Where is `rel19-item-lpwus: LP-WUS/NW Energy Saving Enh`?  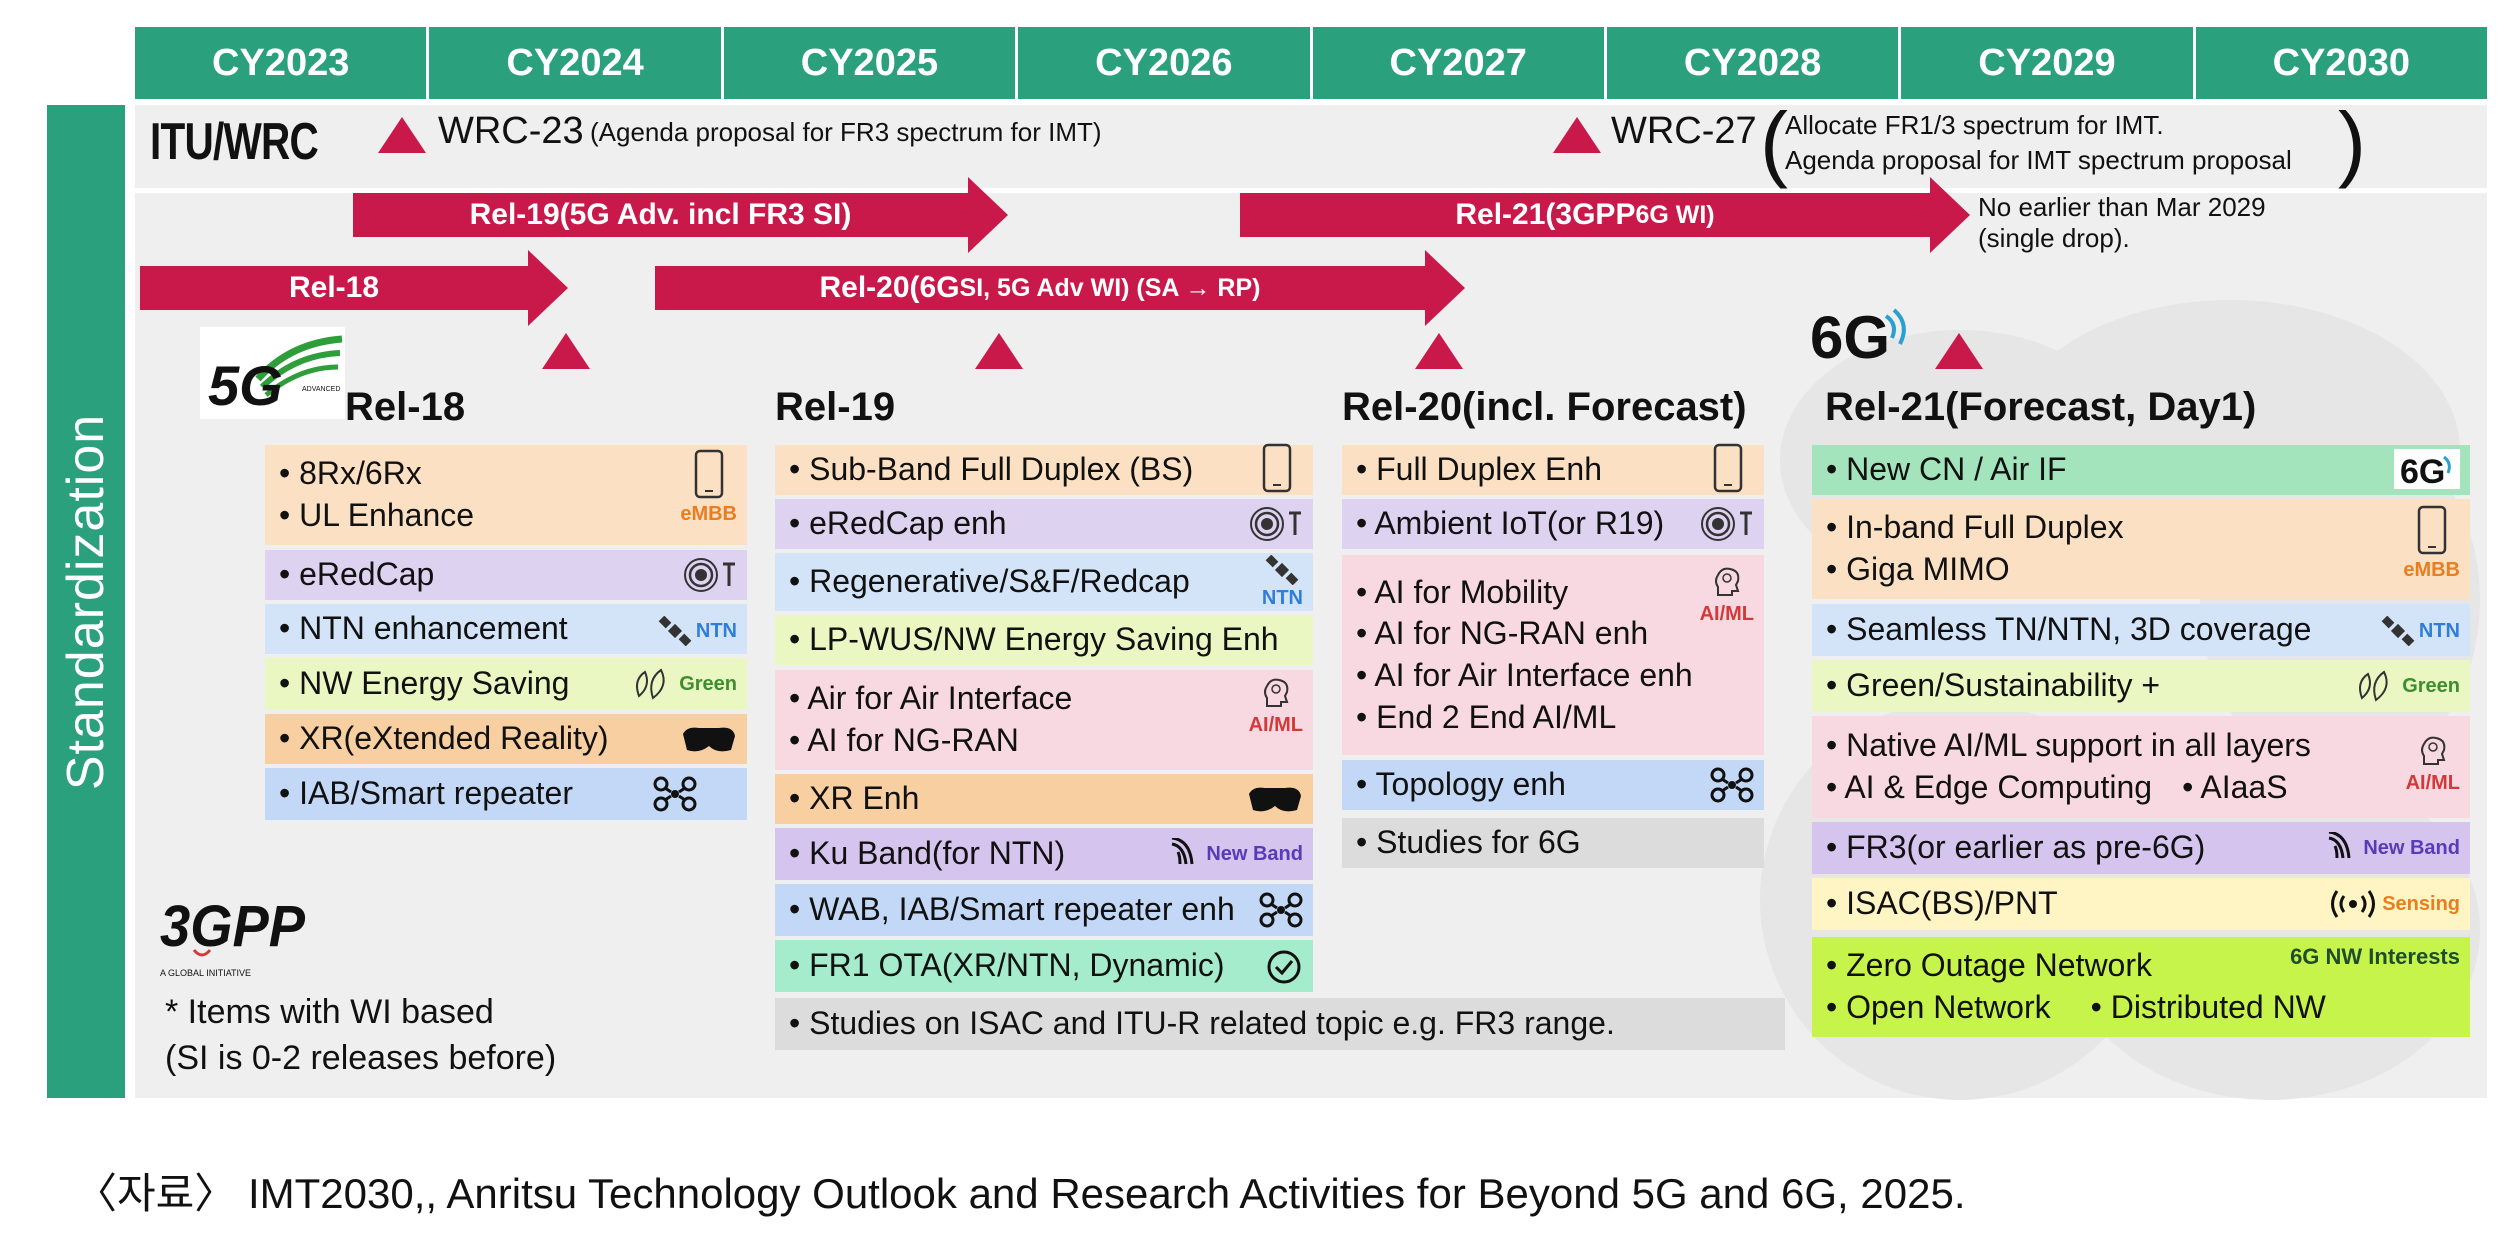 rel19-item-lpwus: LP-WUS/NW Energy Saving Enh is located at coordinates (1044, 640).